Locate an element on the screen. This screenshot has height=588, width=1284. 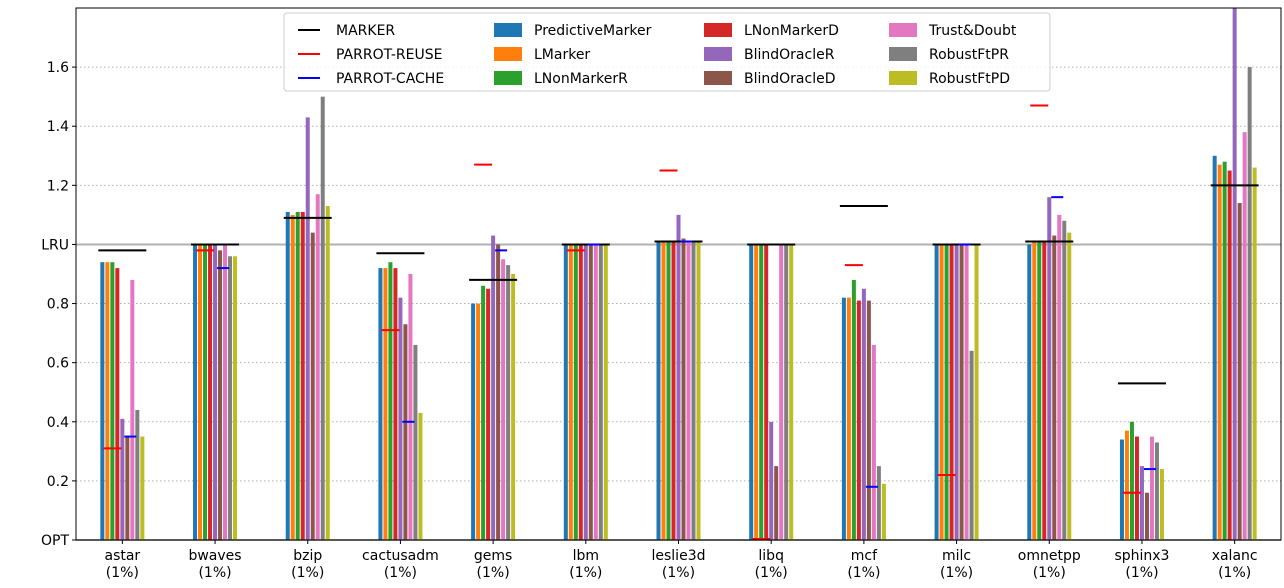
bar-robustftpd-xalanc is located at coordinates (1254, 353).